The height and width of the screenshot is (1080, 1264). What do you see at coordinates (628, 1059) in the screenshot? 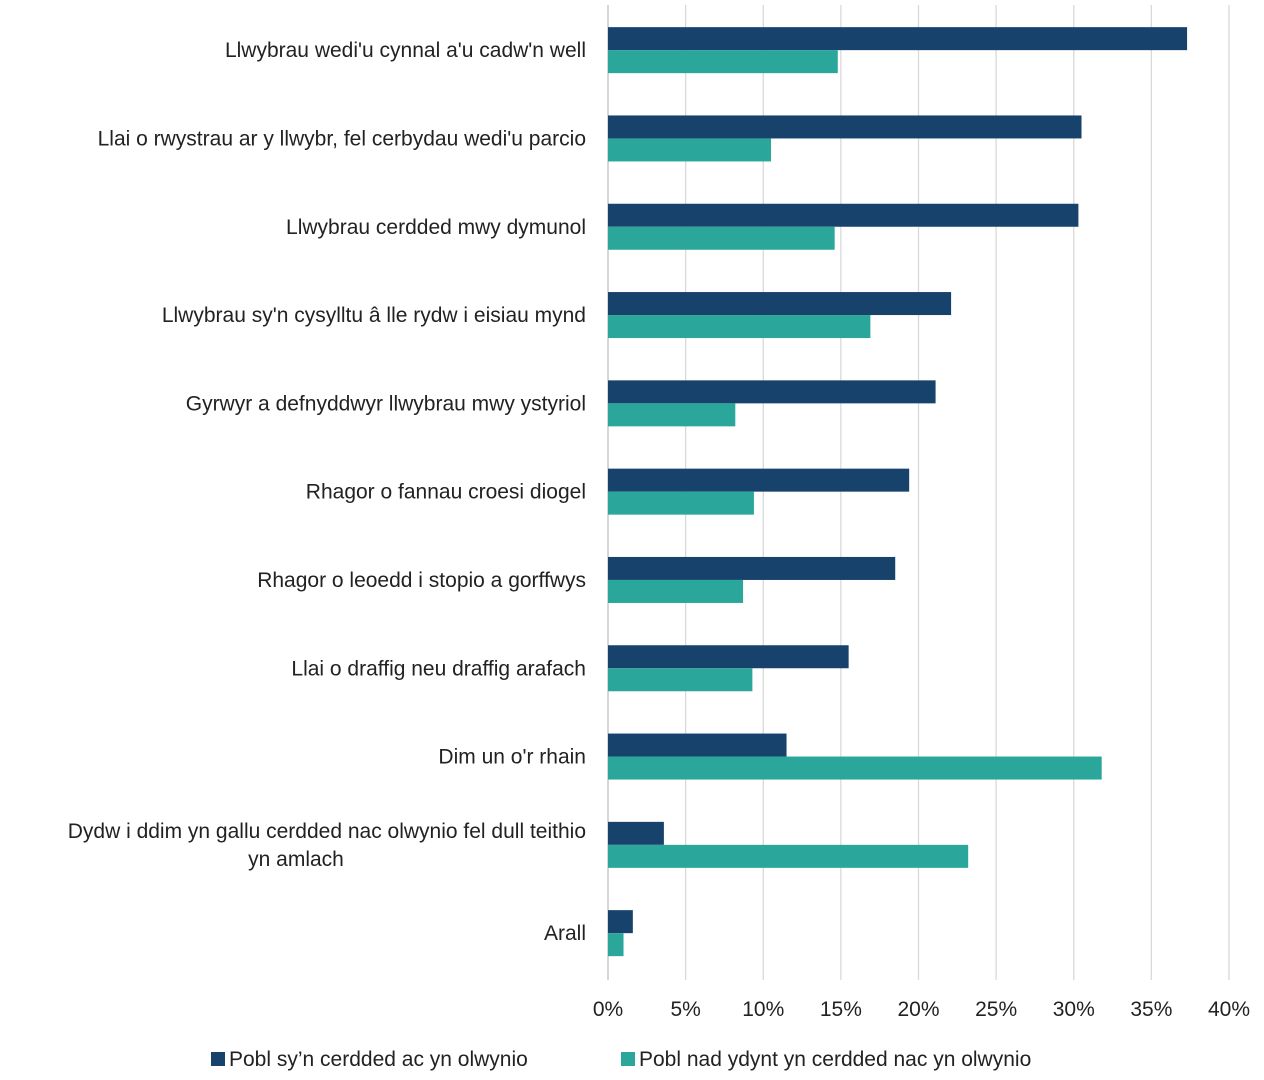
I see `legend-swatch-non-walkers` at bounding box center [628, 1059].